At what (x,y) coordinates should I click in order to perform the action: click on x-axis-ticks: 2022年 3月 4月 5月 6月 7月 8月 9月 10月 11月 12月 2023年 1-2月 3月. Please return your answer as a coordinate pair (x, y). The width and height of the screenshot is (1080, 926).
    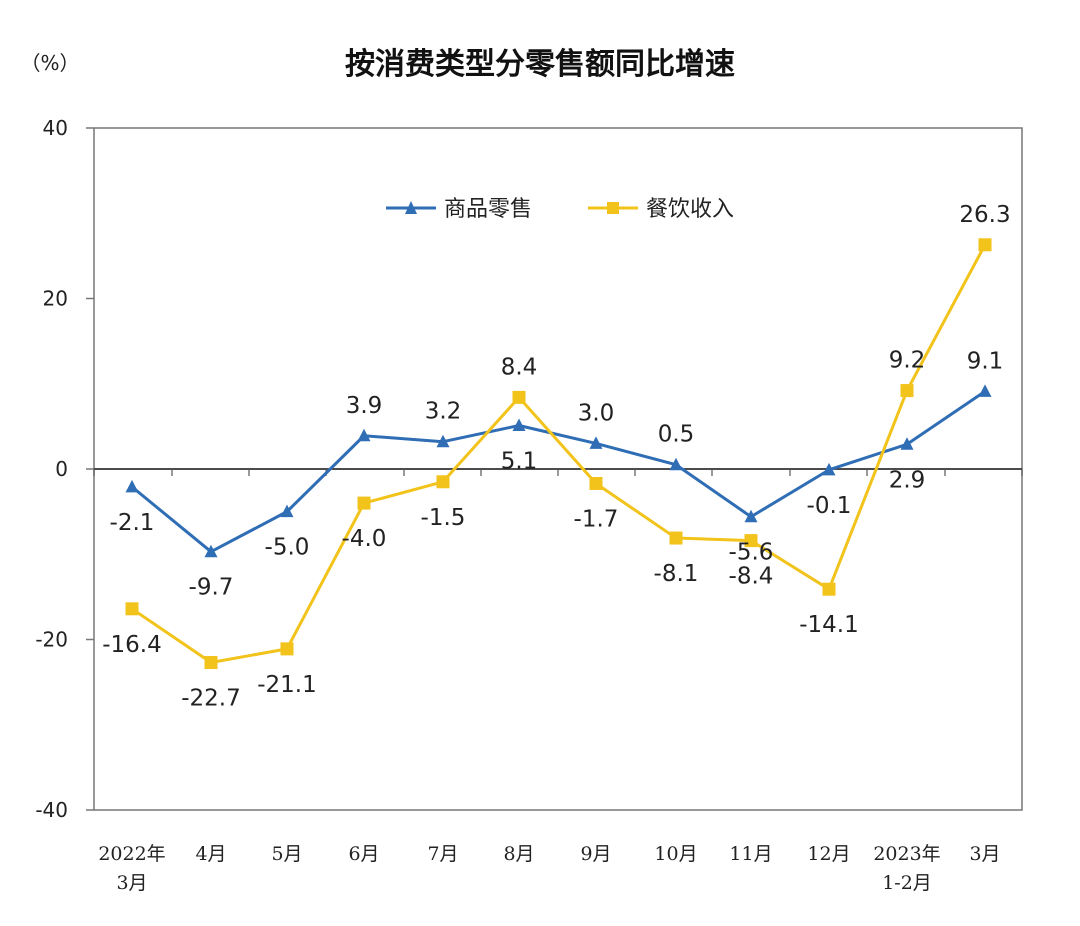
    Looking at the image, I should click on (549, 868).